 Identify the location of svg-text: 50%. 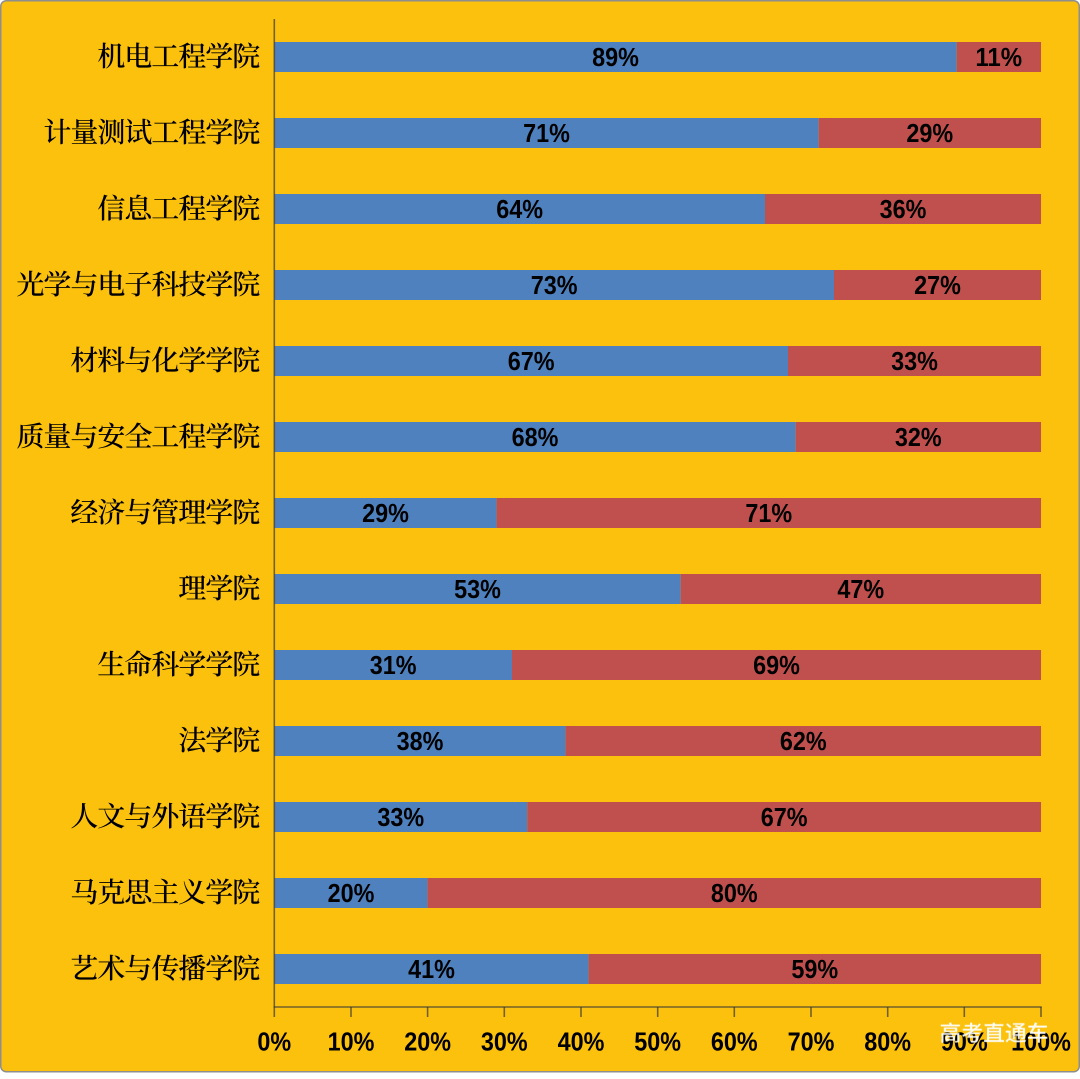
(657, 1042).